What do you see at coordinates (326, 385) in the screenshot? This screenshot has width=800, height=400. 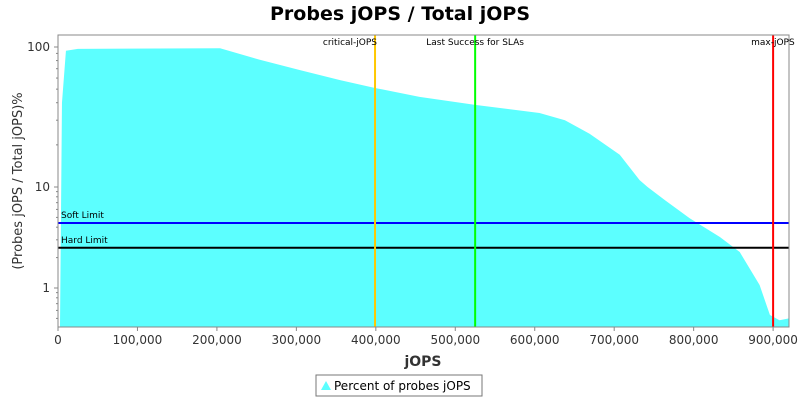 I see `legend-marker-icon` at bounding box center [326, 385].